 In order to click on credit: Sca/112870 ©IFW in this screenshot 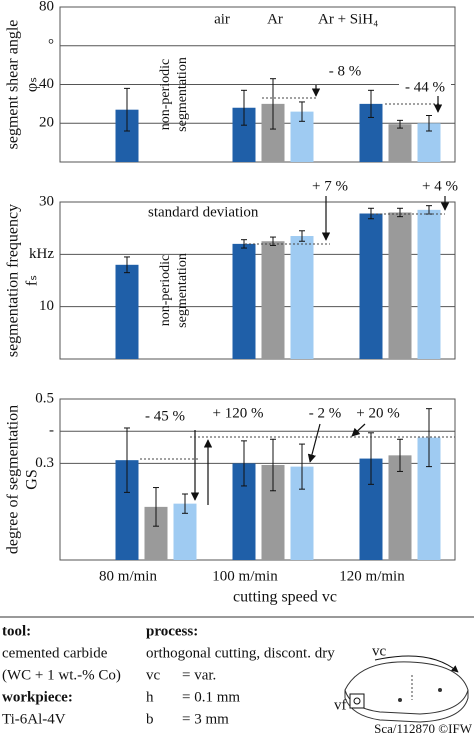, I will do `click(423, 728)`.